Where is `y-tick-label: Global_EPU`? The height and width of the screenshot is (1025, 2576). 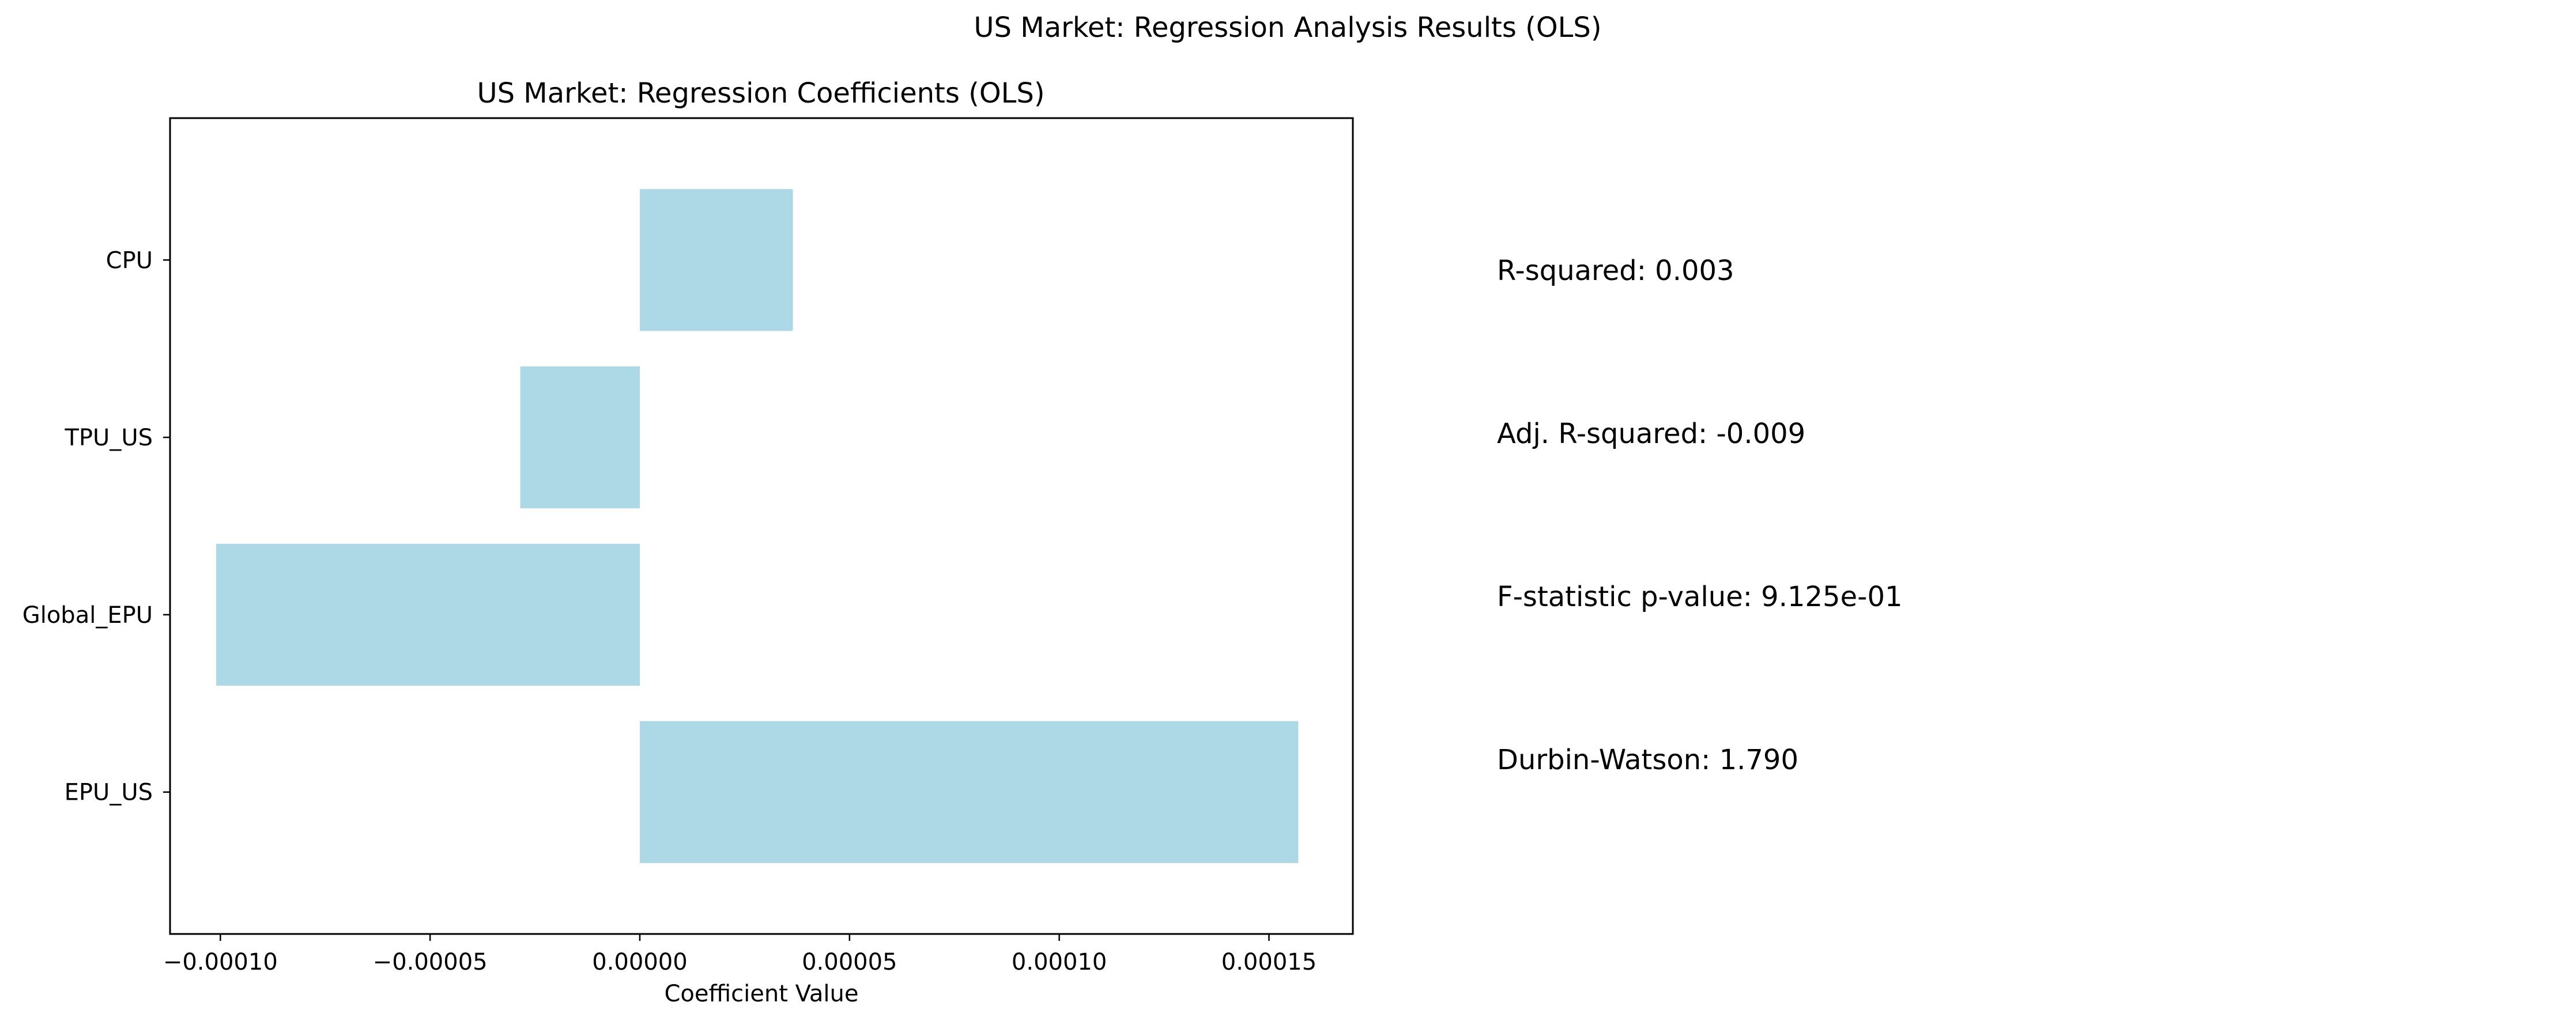
y-tick-label: Global_EPU is located at coordinates (87, 615).